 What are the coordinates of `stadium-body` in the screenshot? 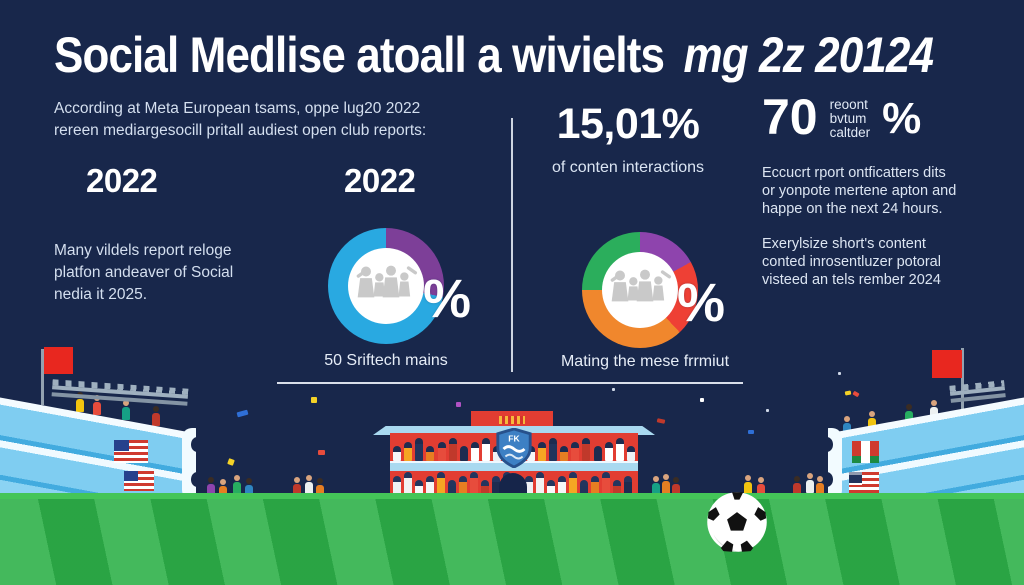 It's located at (514, 464).